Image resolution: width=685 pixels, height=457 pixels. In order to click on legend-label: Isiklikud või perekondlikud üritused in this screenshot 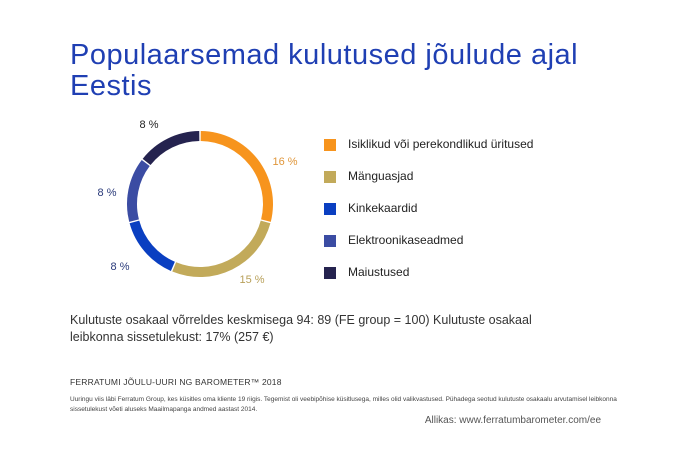, I will do `click(441, 144)`.